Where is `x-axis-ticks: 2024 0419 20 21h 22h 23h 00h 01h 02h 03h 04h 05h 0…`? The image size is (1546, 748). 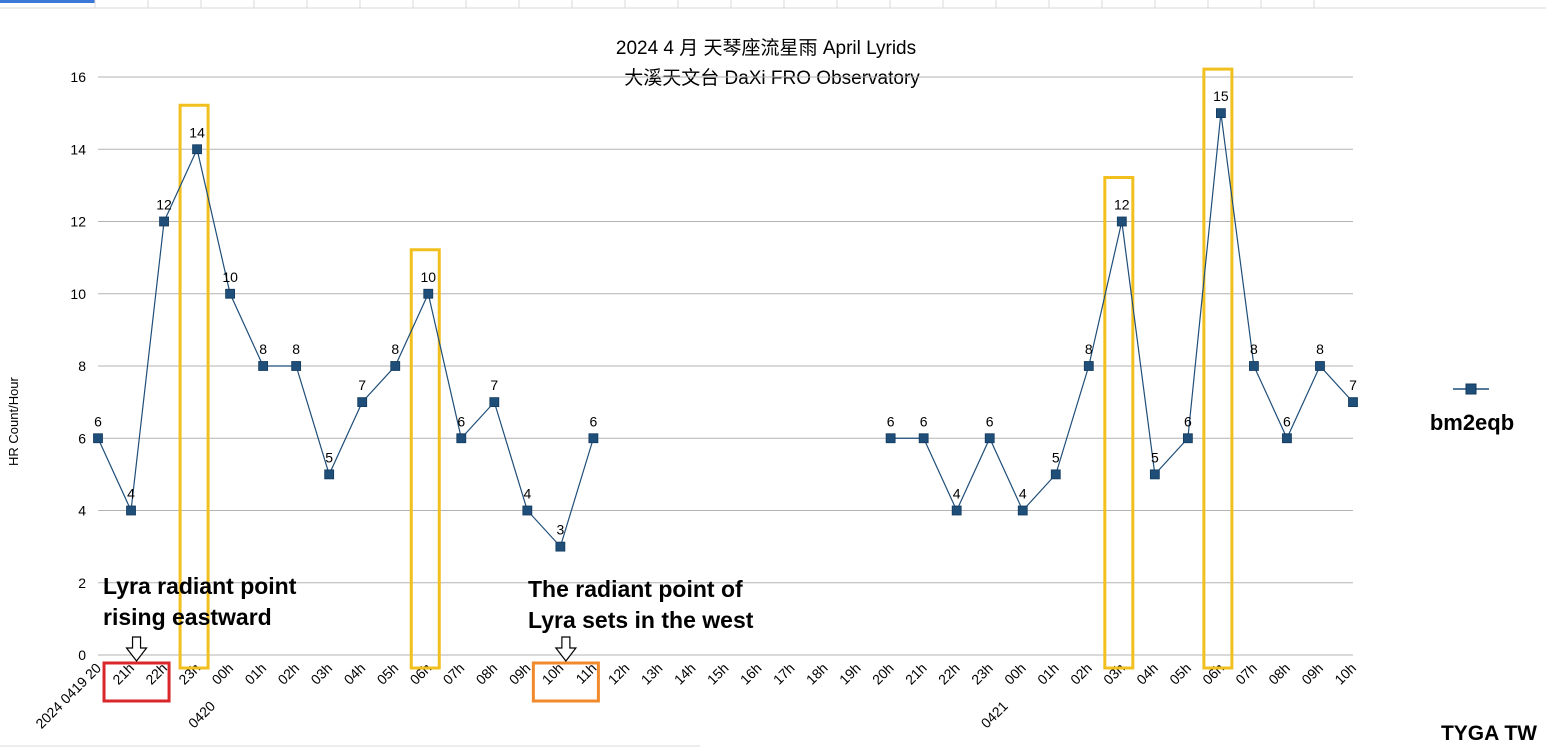 x-axis-ticks: 2024 0419 20 21h 22h 23h 00h 01h 02h 03h 04h 05h 0… is located at coordinates (695, 696).